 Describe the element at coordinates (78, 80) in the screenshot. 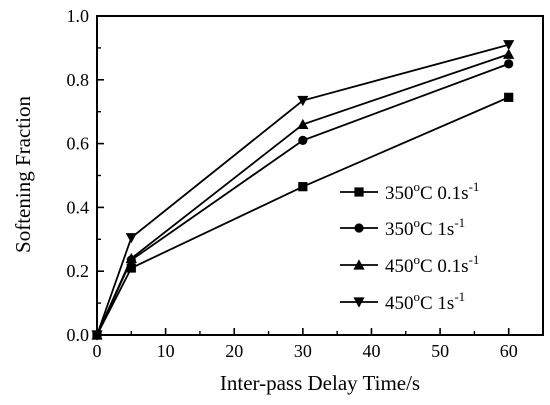

I see `y-tick-label: 0.8` at that location.